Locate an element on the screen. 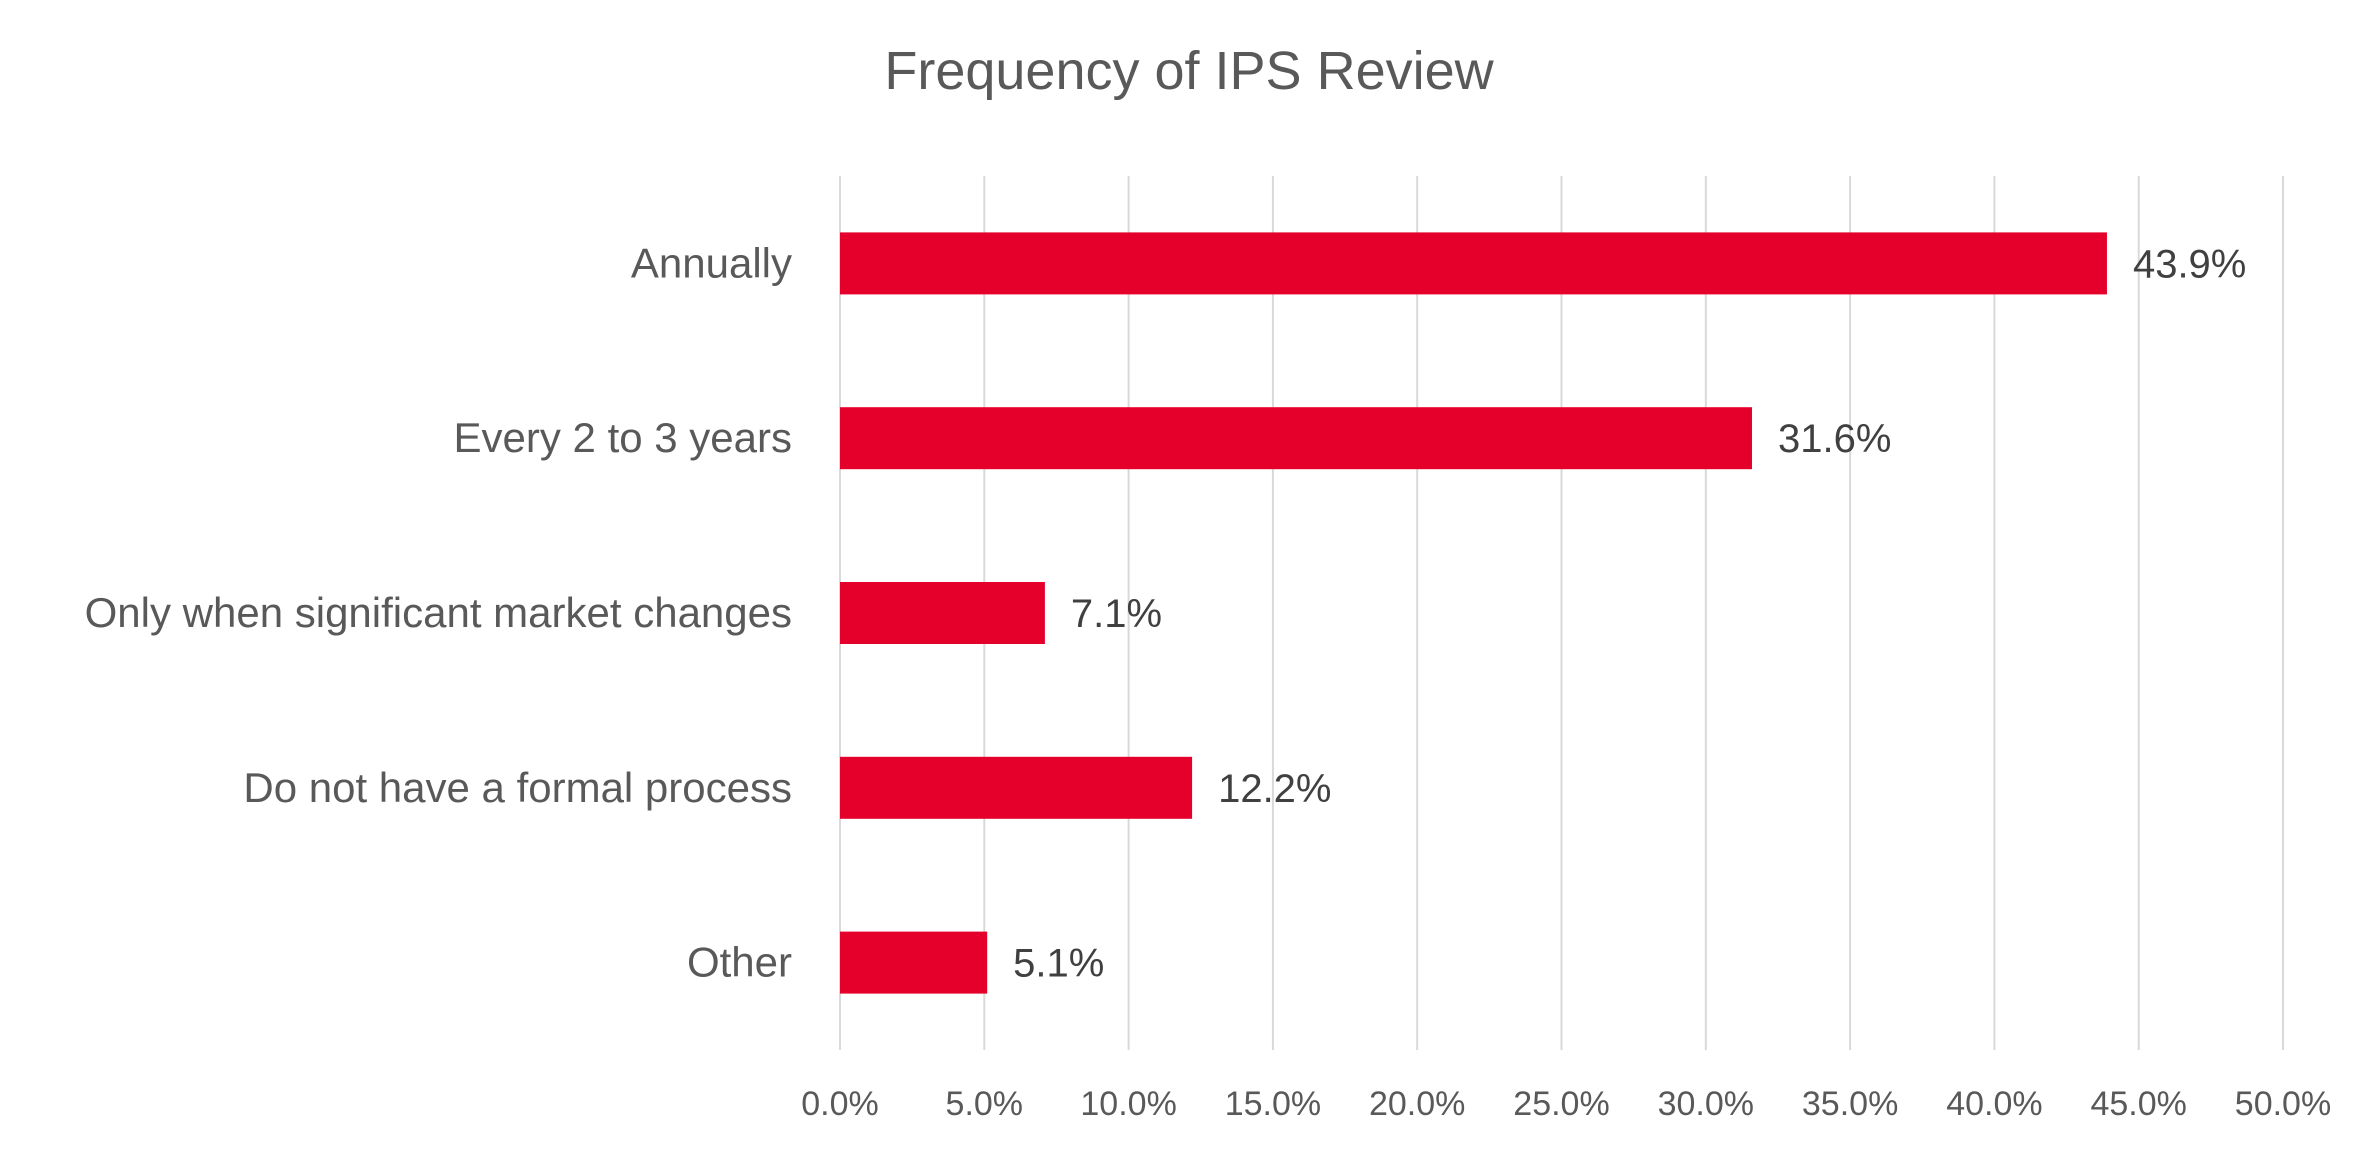  x-tick-label: 25.0% is located at coordinates (1561, 1104).